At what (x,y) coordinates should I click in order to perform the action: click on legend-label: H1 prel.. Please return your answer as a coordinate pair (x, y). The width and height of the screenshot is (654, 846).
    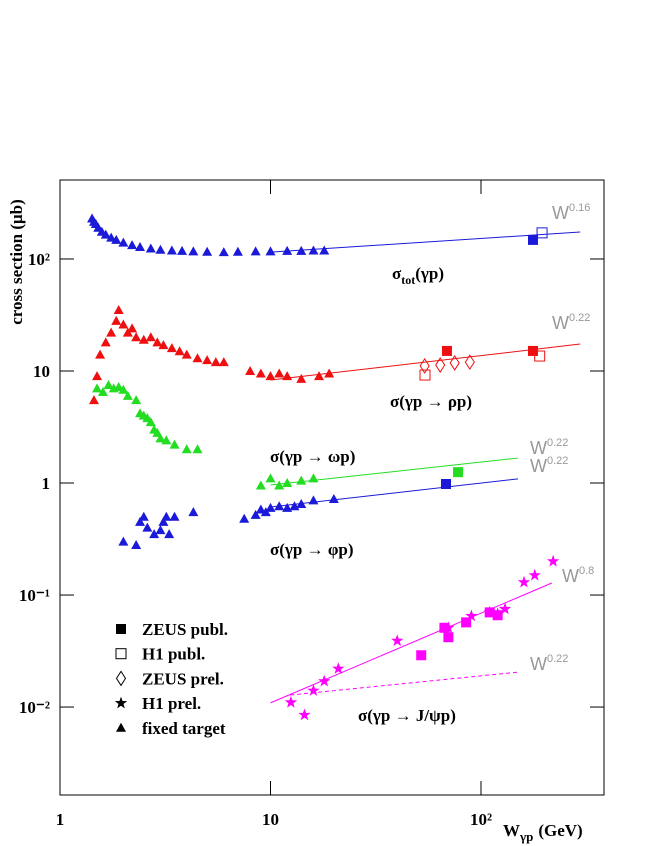
    Looking at the image, I should click on (171, 703).